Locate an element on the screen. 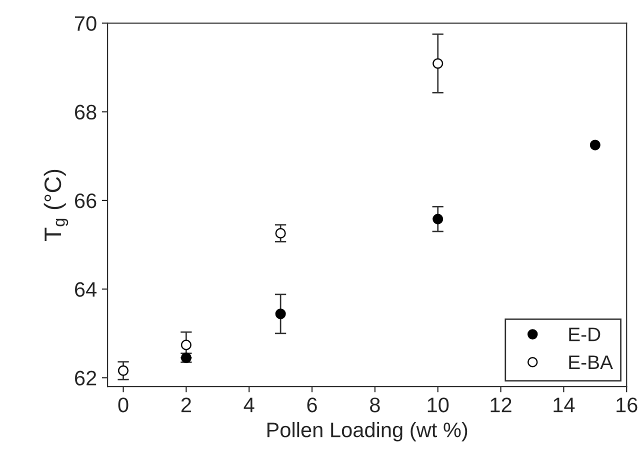 The height and width of the screenshot is (463, 644). x-tick-label: 16 is located at coordinates (627, 405).